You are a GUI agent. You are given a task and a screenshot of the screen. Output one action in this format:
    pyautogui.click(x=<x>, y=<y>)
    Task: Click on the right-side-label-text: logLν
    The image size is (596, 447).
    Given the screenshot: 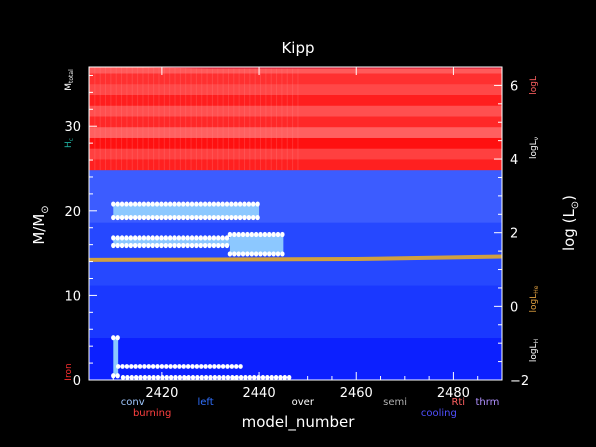 What is the action you would take?
    pyautogui.click(x=534, y=147)
    